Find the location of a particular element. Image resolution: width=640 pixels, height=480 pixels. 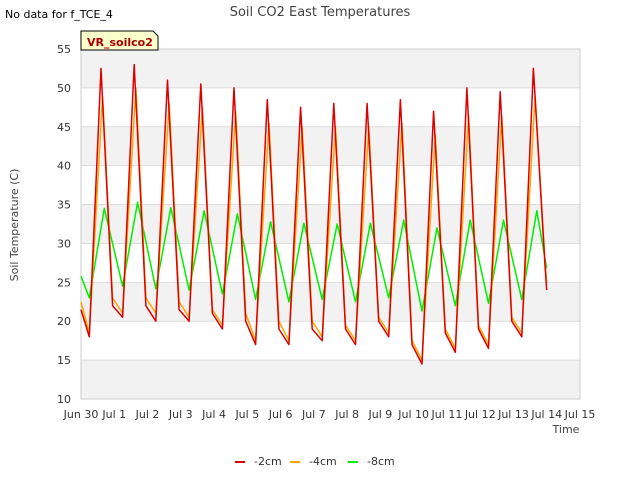

x-tick-label: Jun 30 is located at coordinates (81, 414).